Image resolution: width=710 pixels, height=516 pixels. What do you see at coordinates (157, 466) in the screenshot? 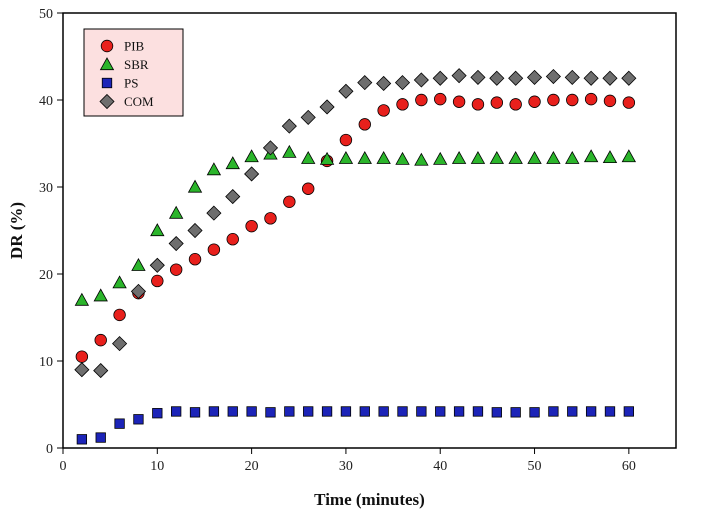
I see `x-tick-label: 10` at bounding box center [157, 466].